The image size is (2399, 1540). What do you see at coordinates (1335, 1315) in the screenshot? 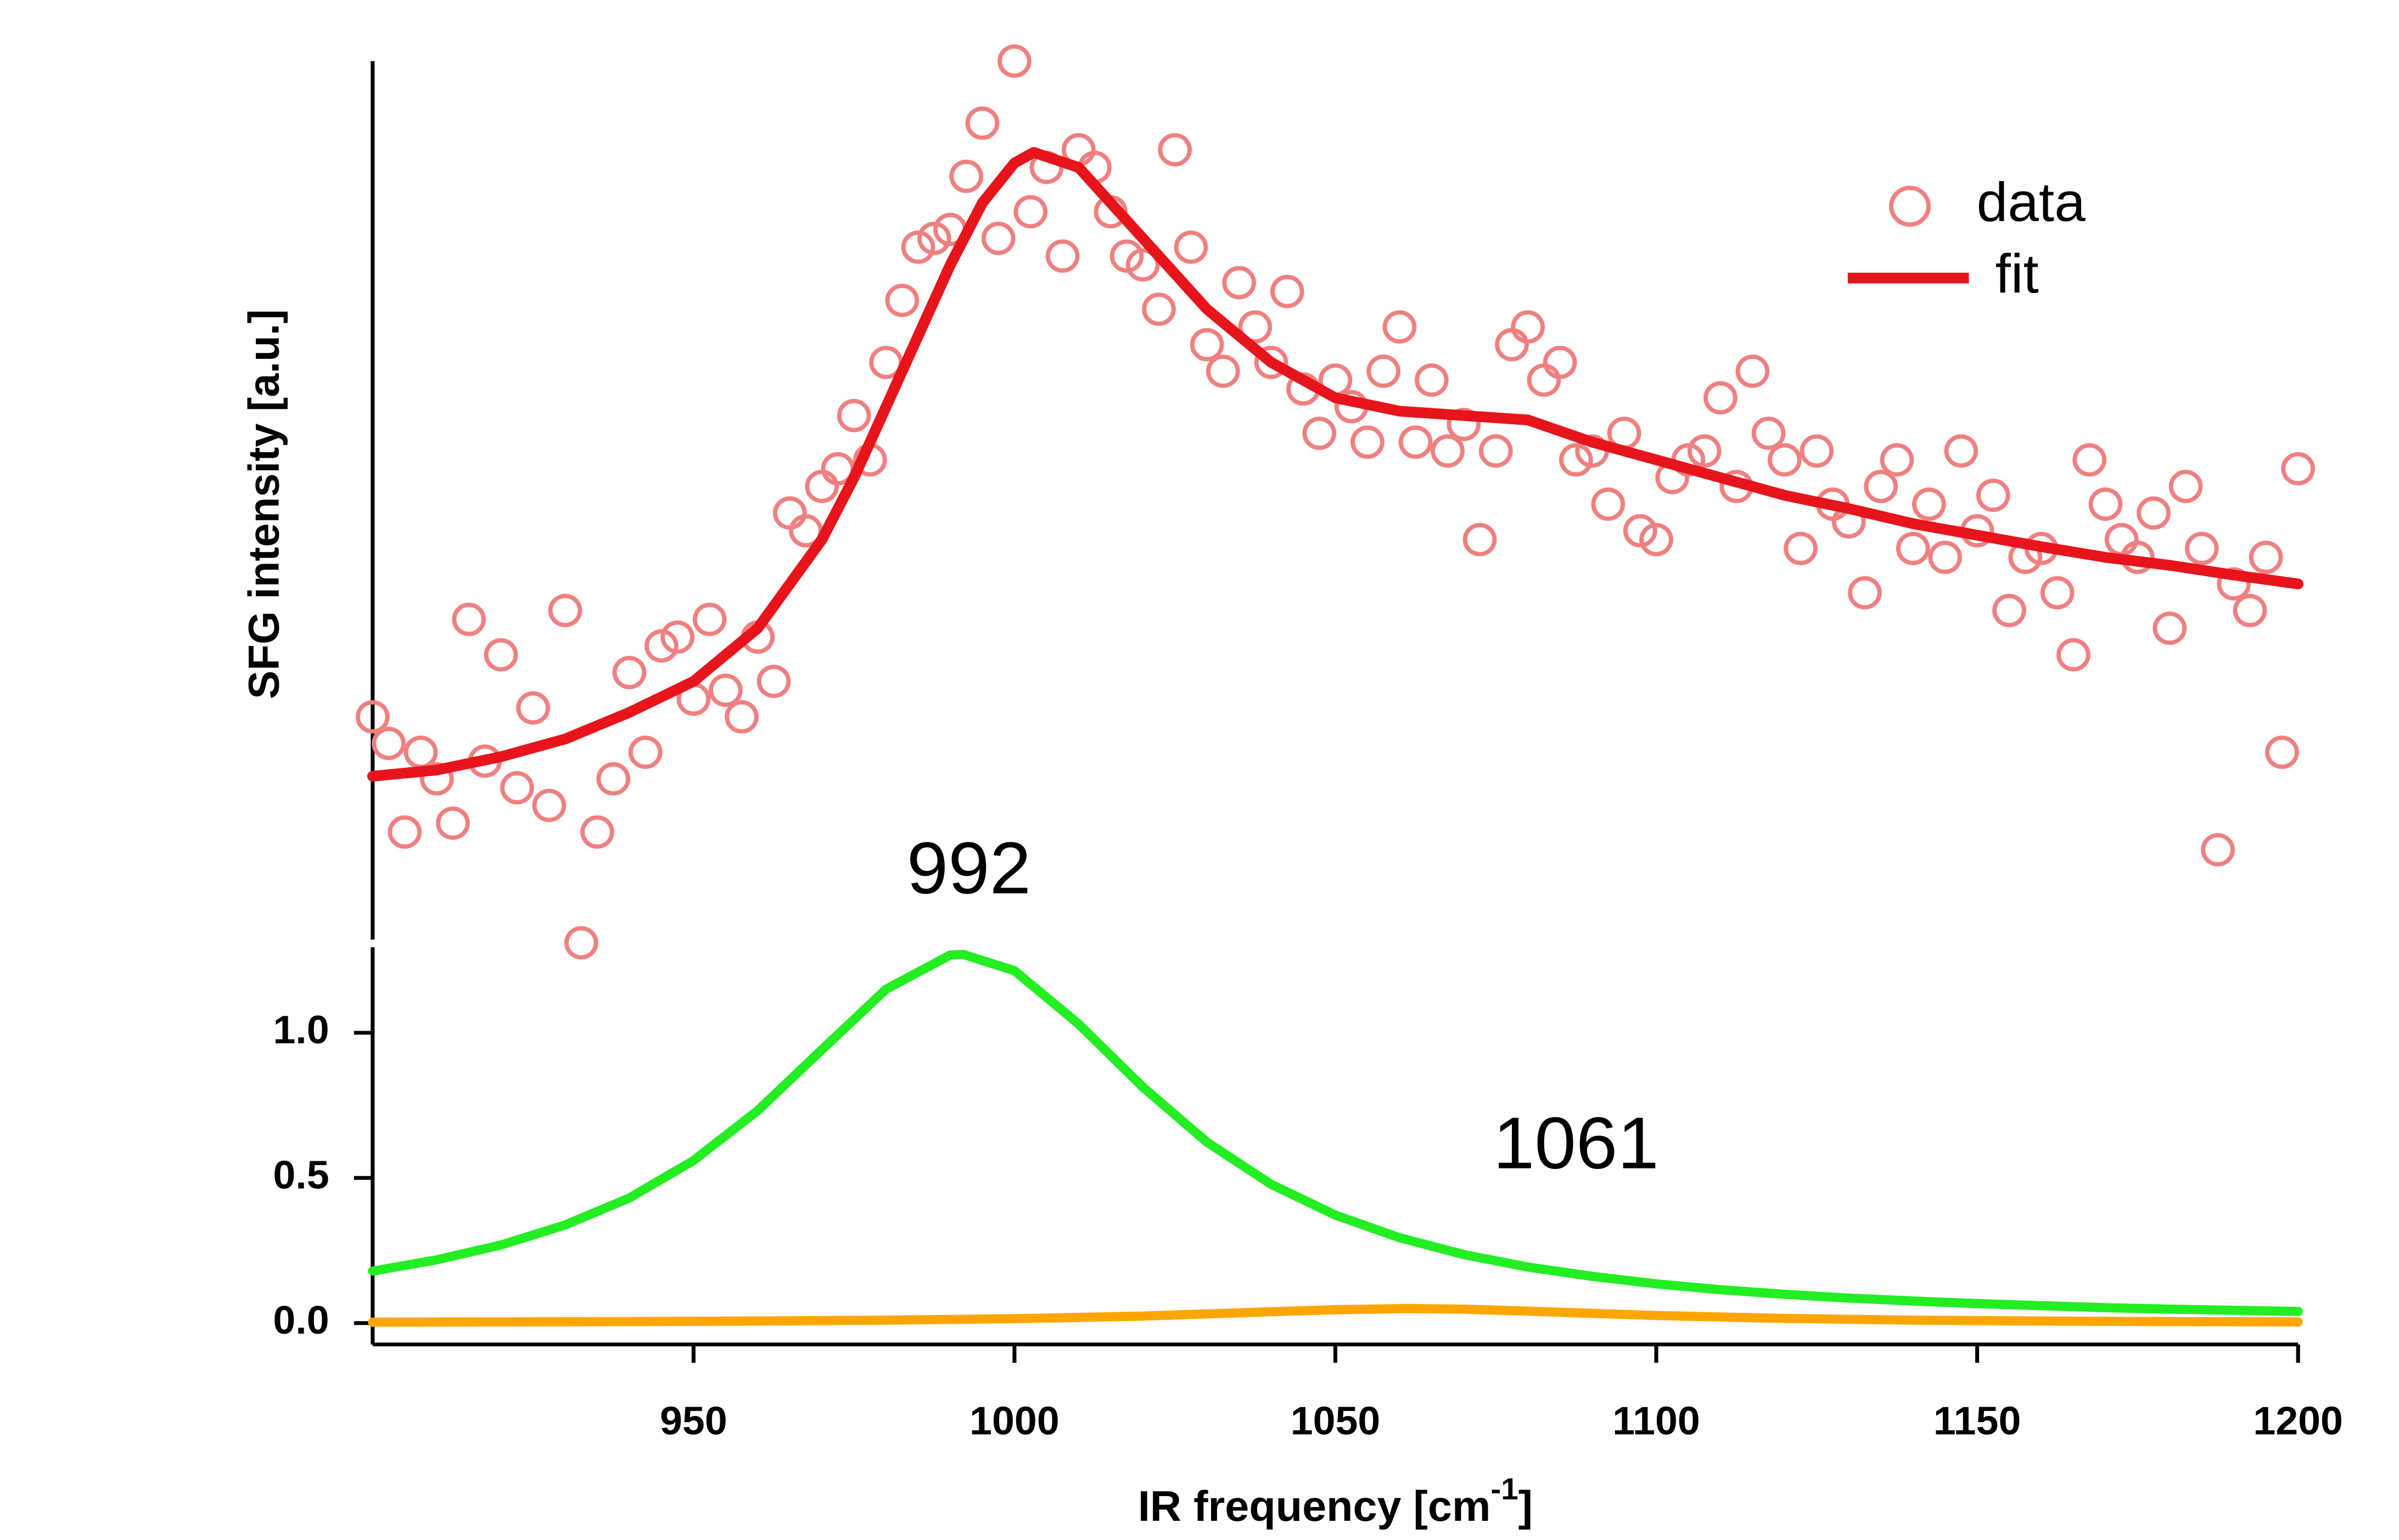
I see `series-line` at bounding box center [1335, 1315].